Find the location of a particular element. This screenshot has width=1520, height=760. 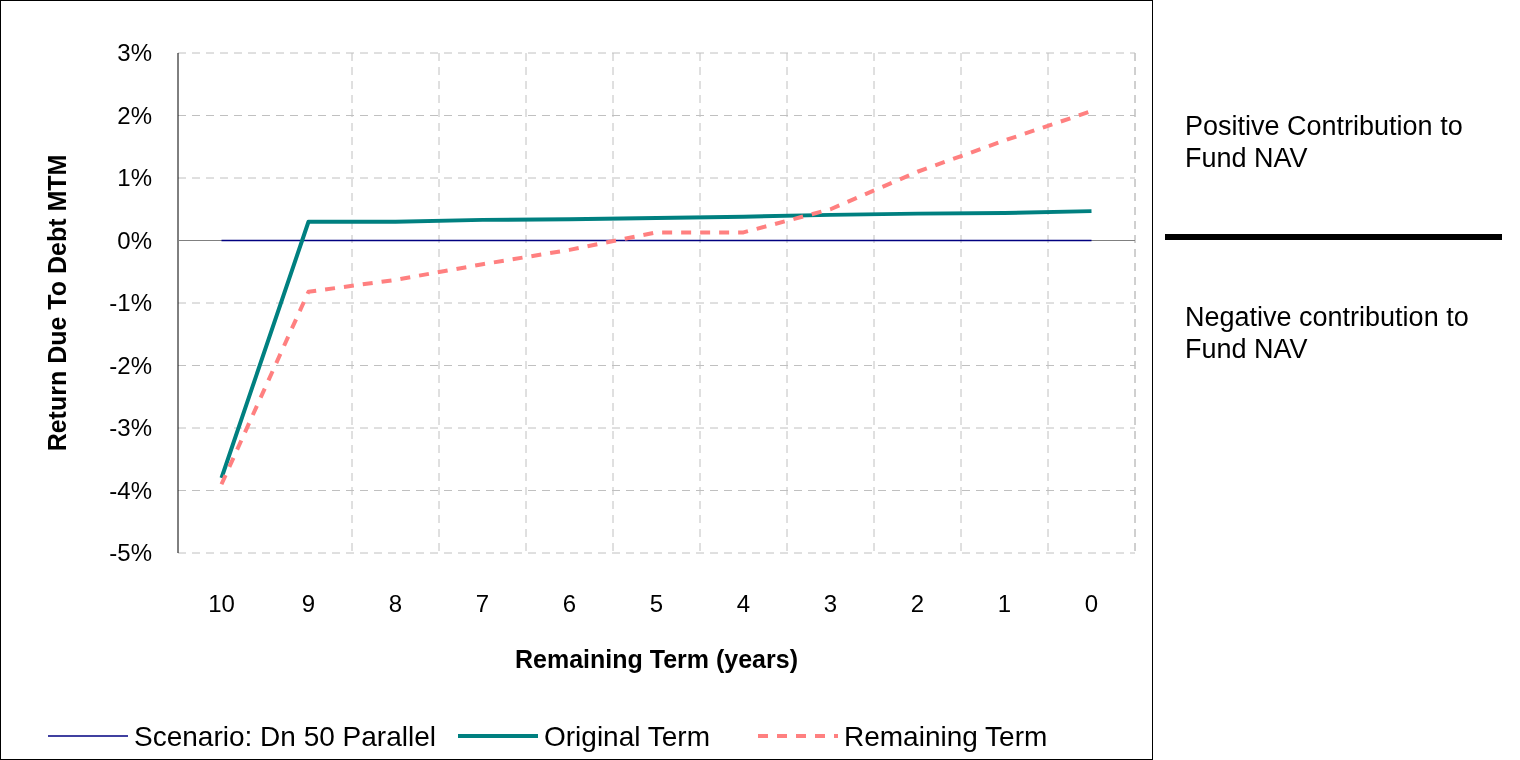

legend-label: Original Term is located at coordinates (627, 736).